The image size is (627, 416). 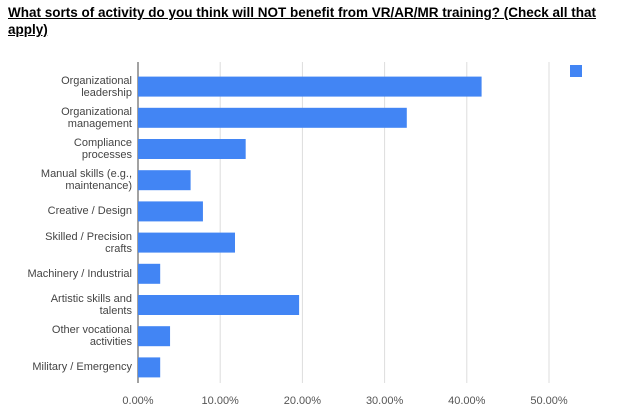 I want to click on y-tick-label: Skilled / Precision crafts, so click(x=88, y=242).